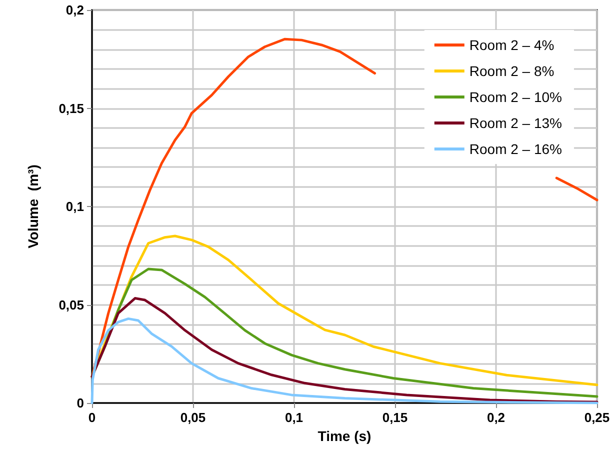  What do you see at coordinates (515, 149) in the screenshot?
I see `legend-label: Room 2 – 16%` at bounding box center [515, 149].